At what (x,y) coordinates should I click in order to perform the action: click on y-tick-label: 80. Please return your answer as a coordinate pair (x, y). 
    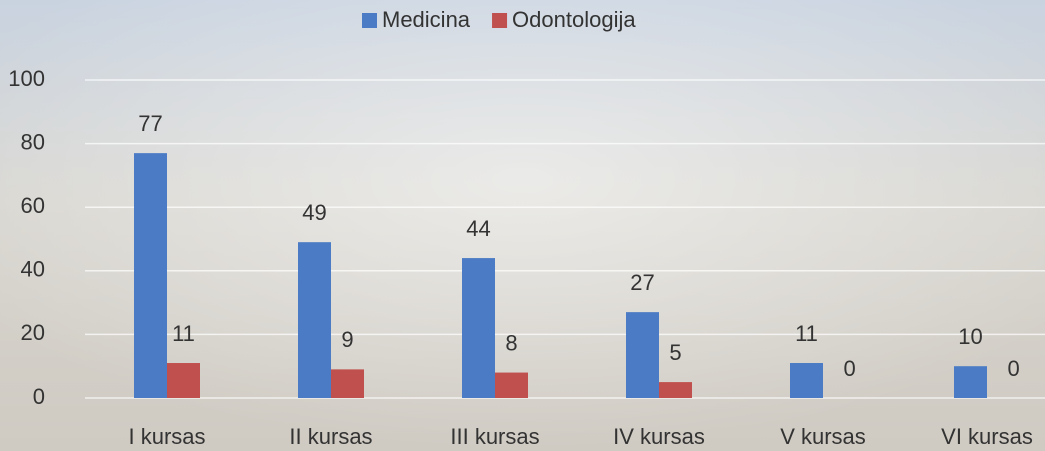
    Looking at the image, I should click on (33, 141).